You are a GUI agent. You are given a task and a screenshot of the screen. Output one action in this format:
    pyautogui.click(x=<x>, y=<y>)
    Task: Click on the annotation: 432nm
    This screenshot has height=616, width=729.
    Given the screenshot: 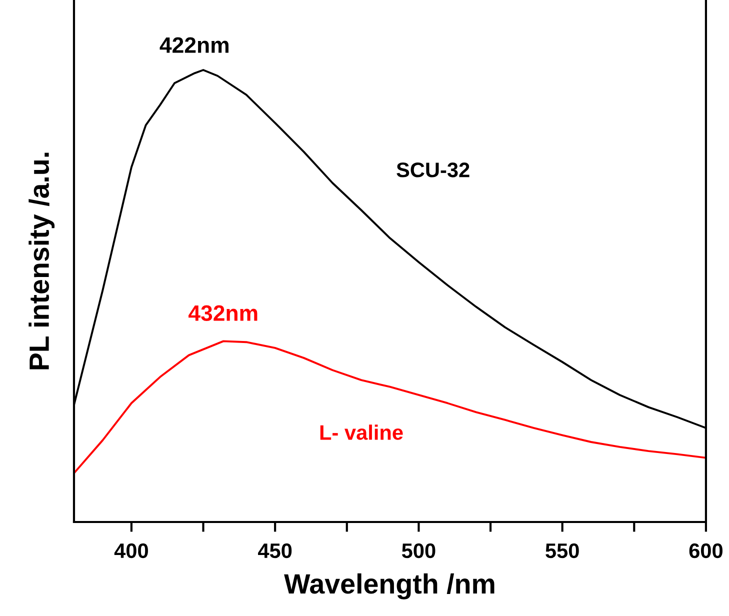 What is the action you would take?
    pyautogui.click(x=223, y=313)
    